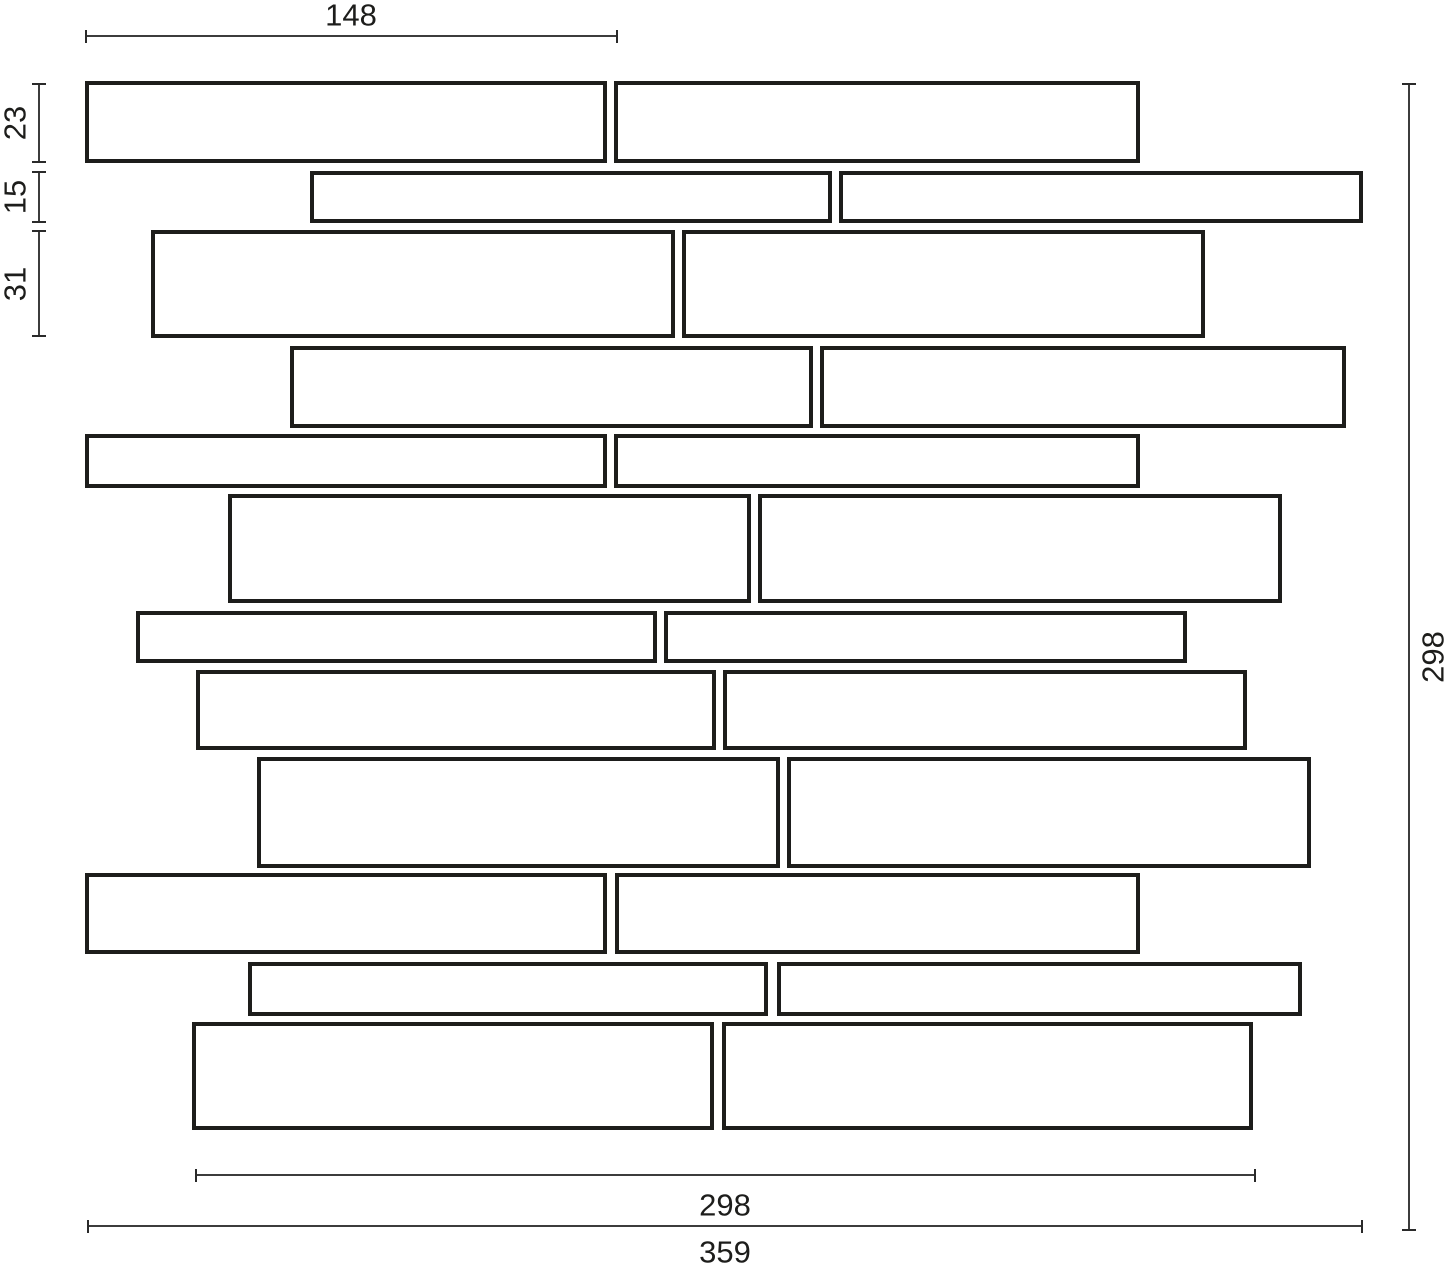 This screenshot has height=1266, width=1450. I want to click on tile-row9-strip1, so click(518, 812).